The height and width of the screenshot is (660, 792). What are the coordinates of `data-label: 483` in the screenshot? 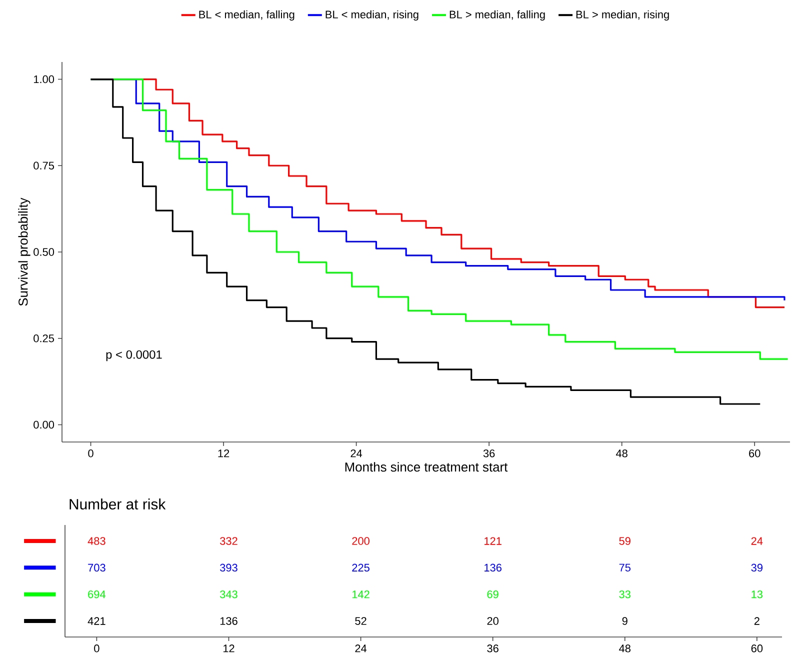 It's located at (97, 541).